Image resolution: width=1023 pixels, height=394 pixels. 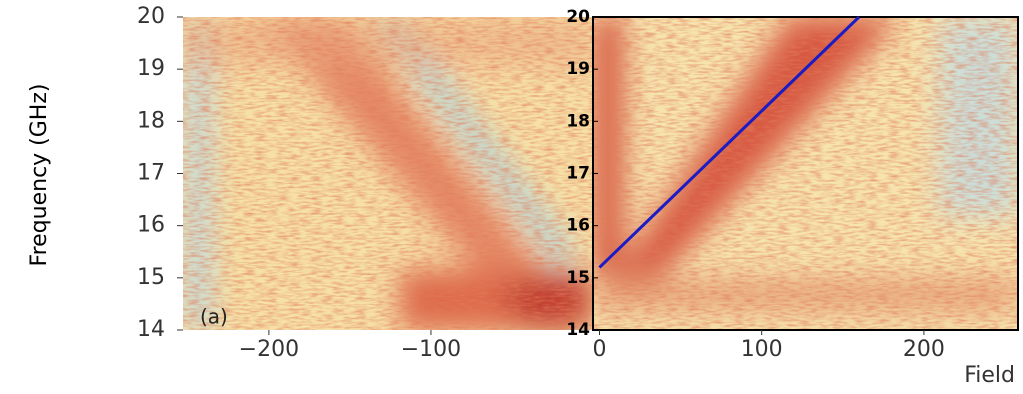 I want to click on y-axis-label: Frequency (GHz), so click(x=39, y=175).